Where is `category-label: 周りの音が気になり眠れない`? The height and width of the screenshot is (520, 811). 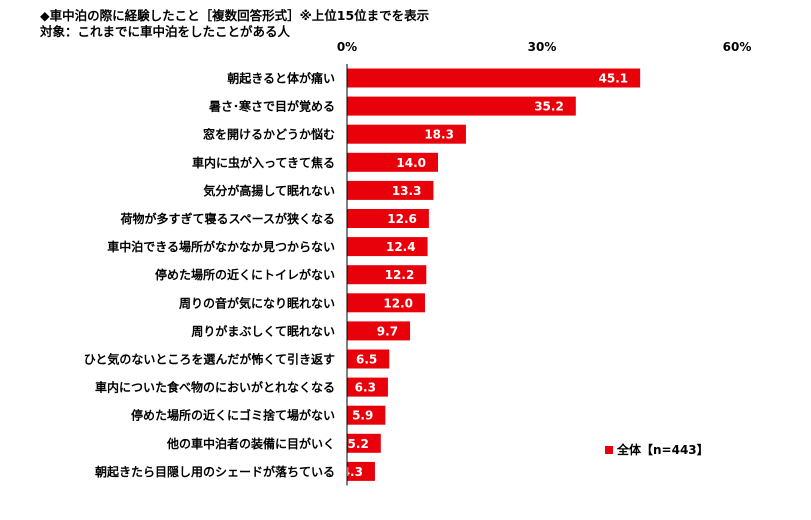
category-label: 周りの音が気になり眠れない is located at coordinates (257, 302).